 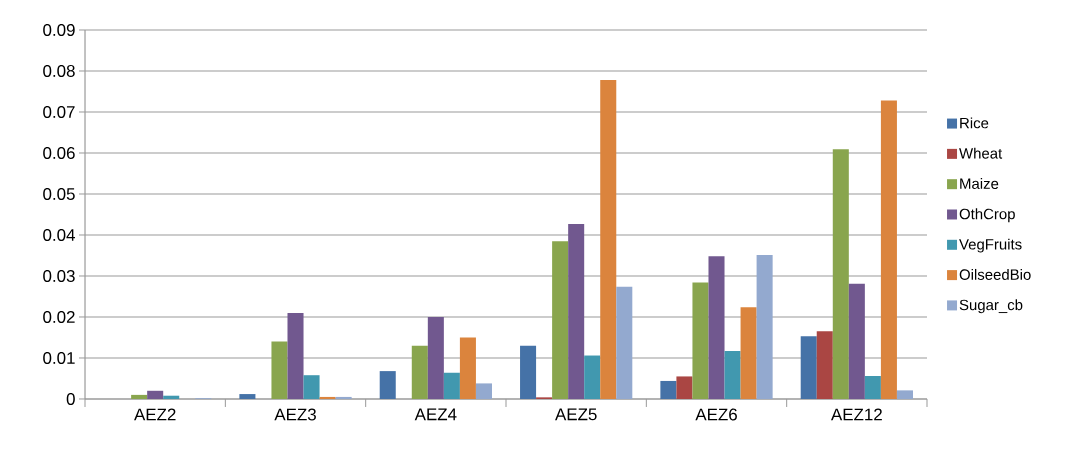 I want to click on y-tick-label: 0.05, so click(x=59, y=193).